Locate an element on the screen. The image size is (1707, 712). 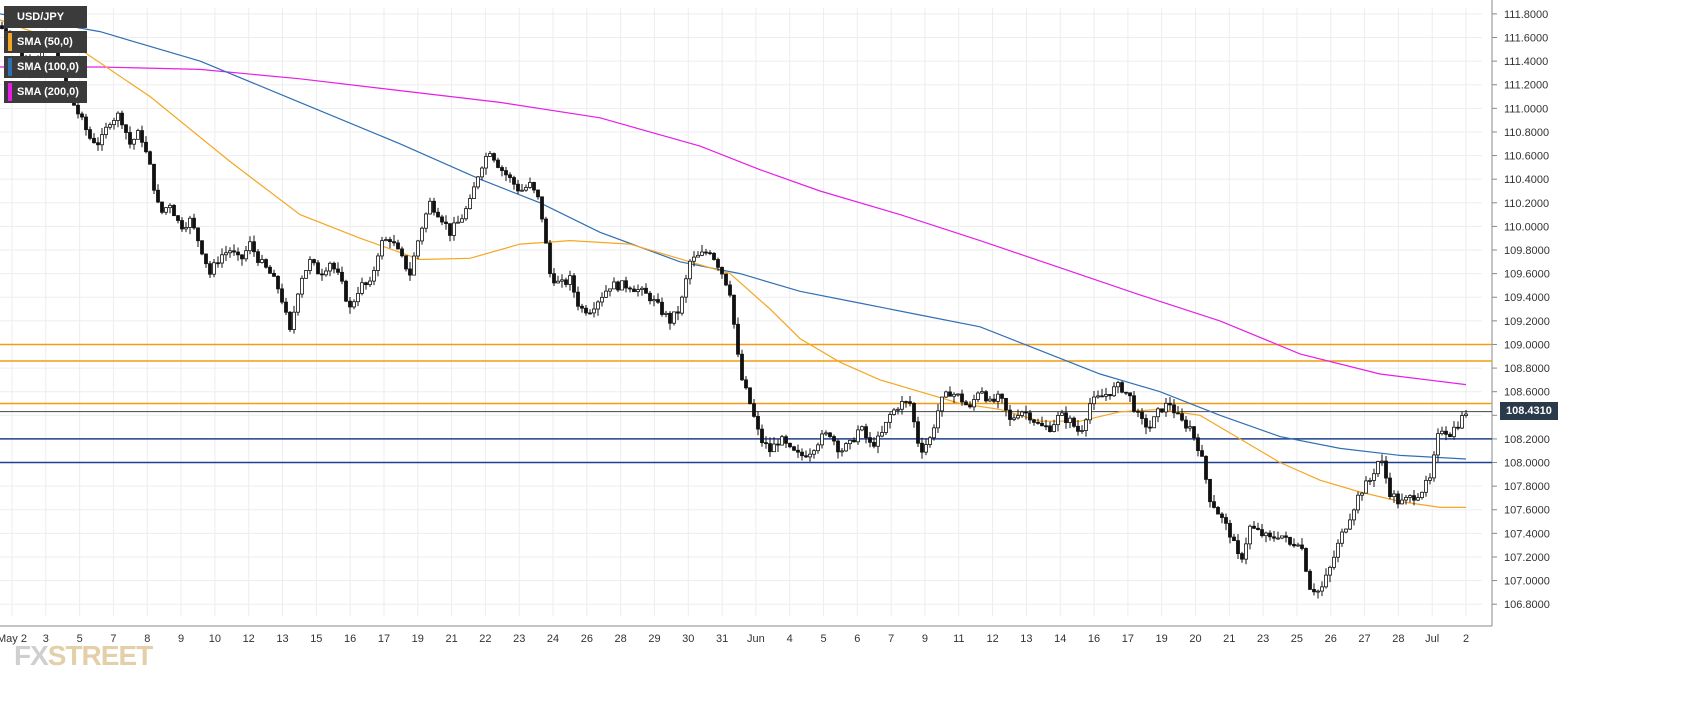
x-tick-label: 13 is located at coordinates (1026, 639).